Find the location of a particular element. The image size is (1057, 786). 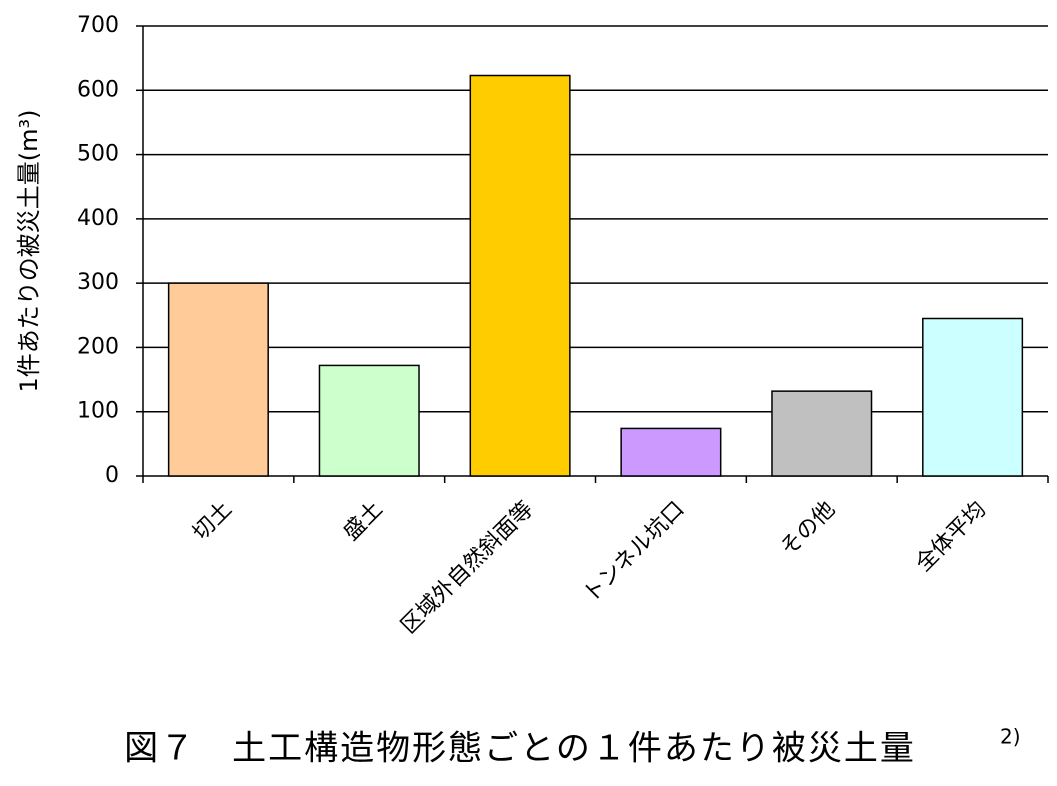

y-tick-label: 200 is located at coordinates (98, 346).